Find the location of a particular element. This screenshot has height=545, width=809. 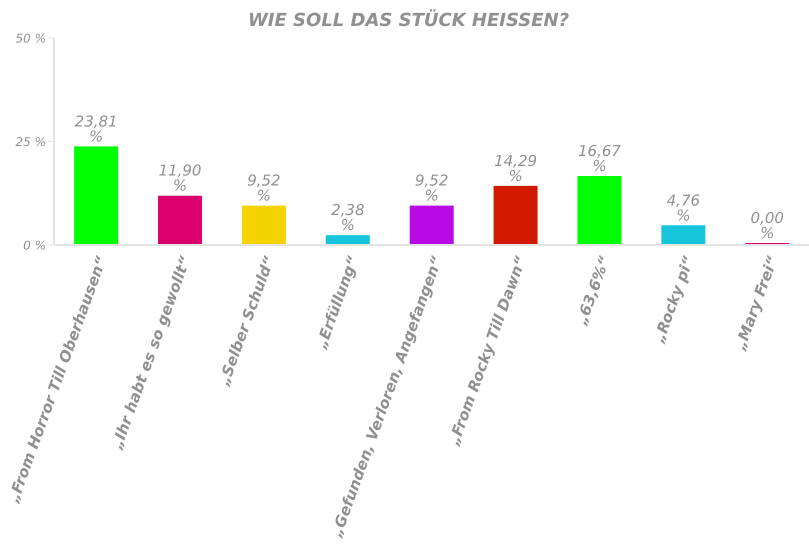

x-tick-label: „63,6%“ is located at coordinates (593, 291).